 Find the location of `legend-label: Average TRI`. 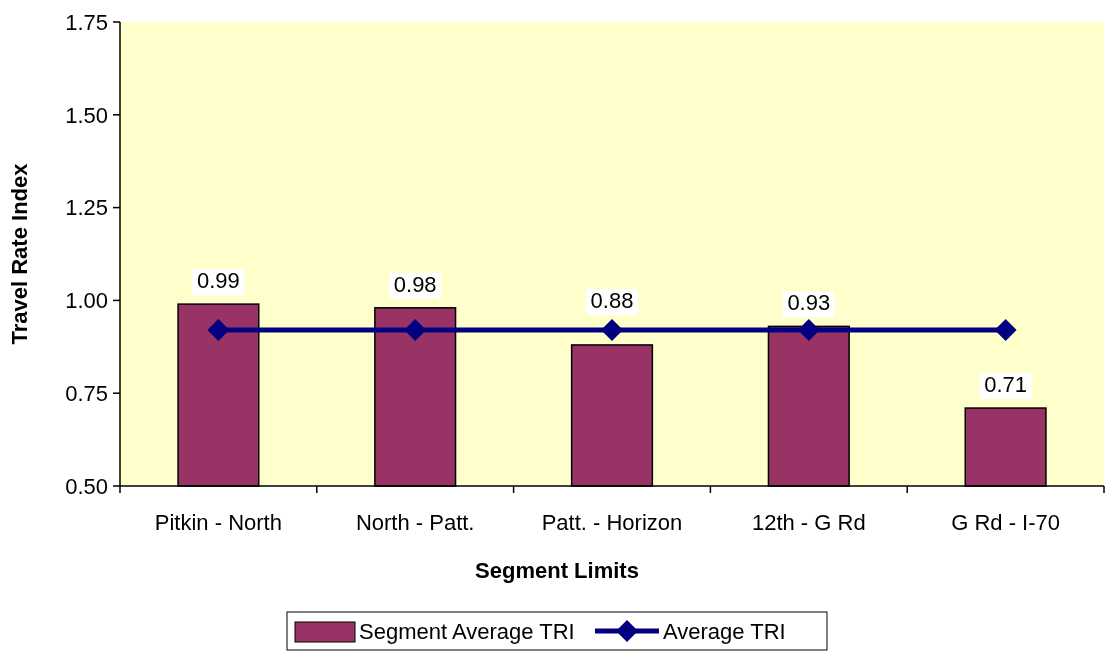

legend-label: Average TRI is located at coordinates (724, 631).